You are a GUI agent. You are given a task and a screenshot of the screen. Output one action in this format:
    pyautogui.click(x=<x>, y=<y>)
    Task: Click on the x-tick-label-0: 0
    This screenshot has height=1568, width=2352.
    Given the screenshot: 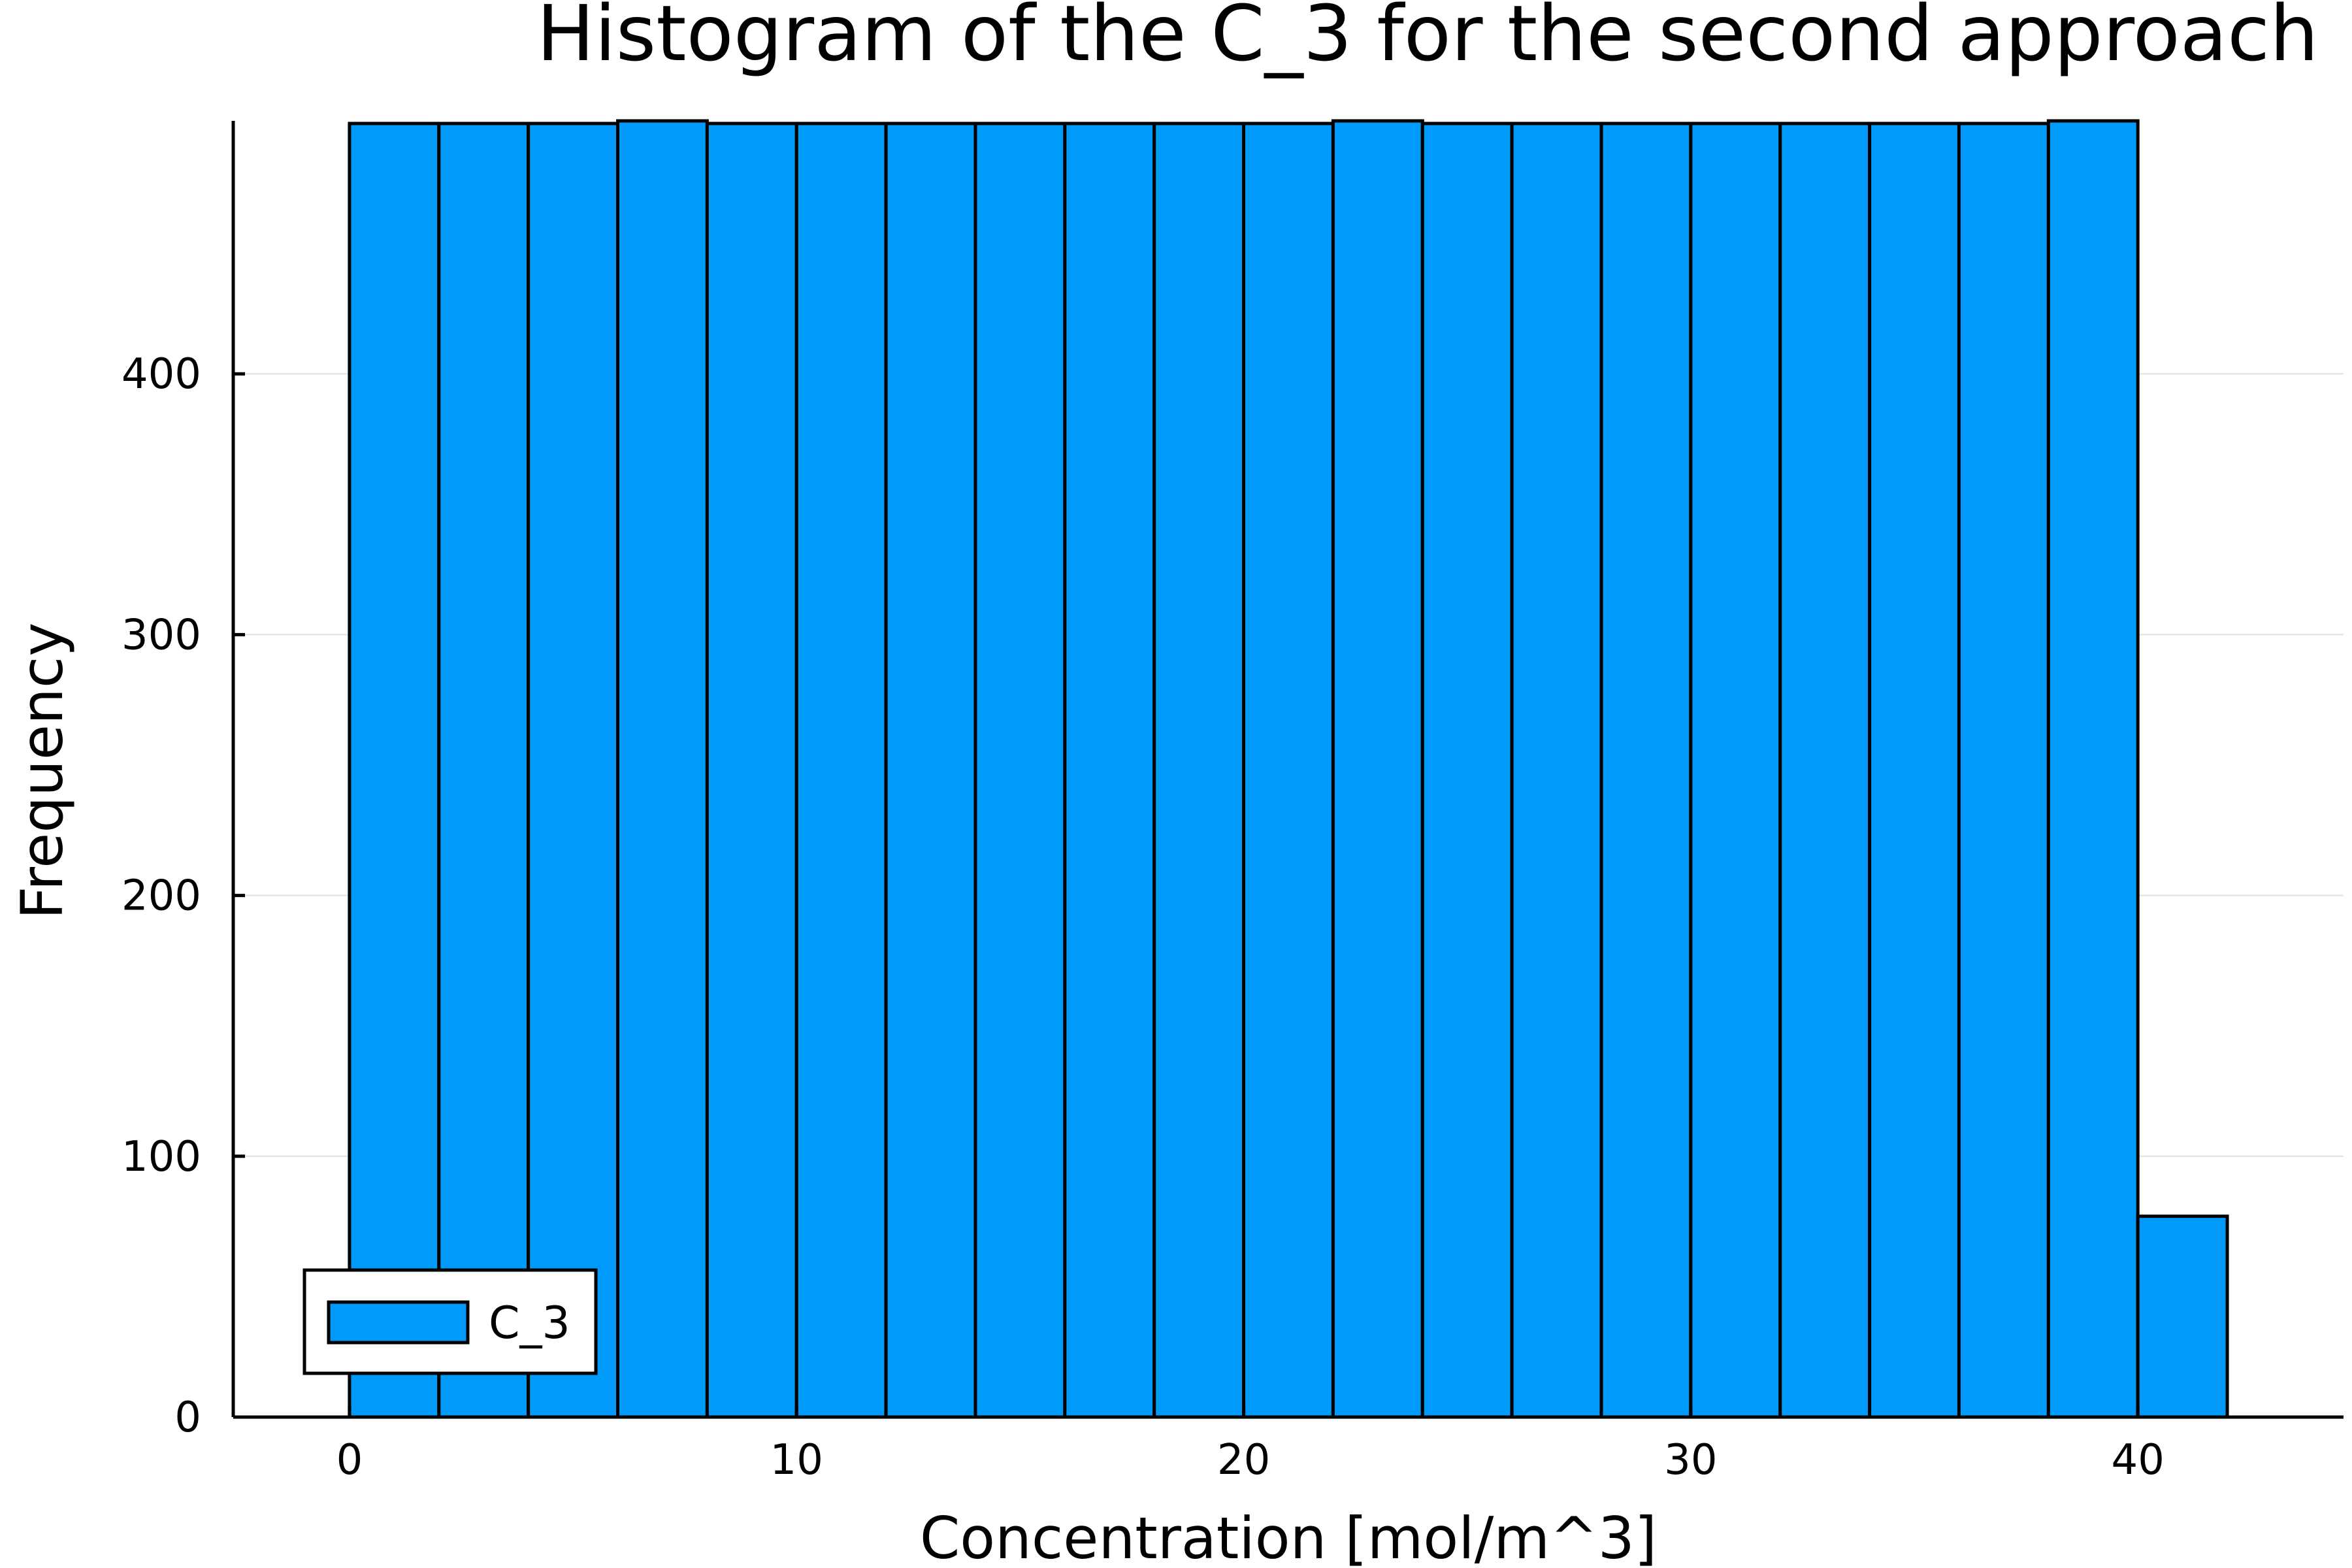 What is the action you would take?
    pyautogui.click(x=349, y=1460)
    